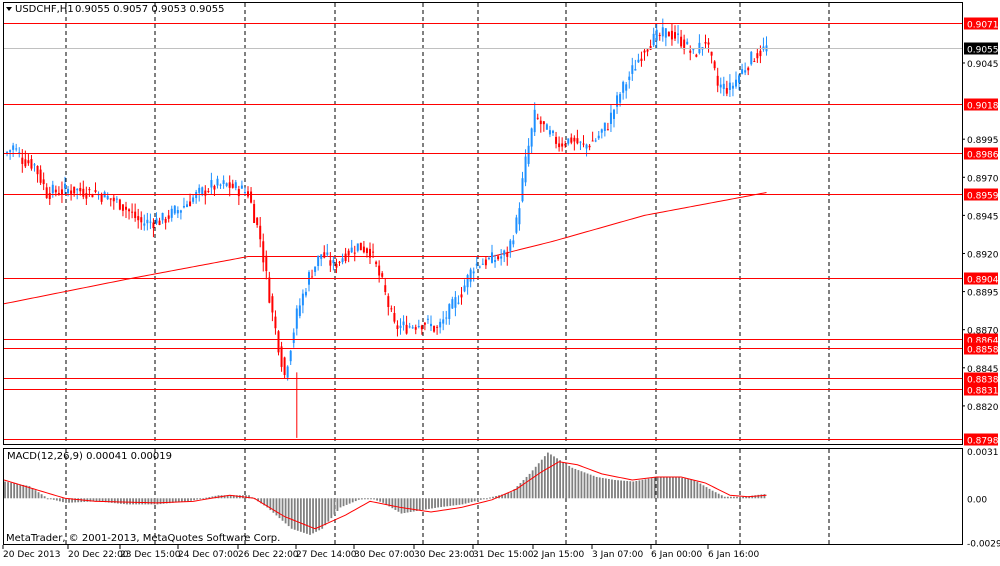  Describe the element at coordinates (983, 370) in the screenshot. I see `price-tick-label: 0.8845` at that location.